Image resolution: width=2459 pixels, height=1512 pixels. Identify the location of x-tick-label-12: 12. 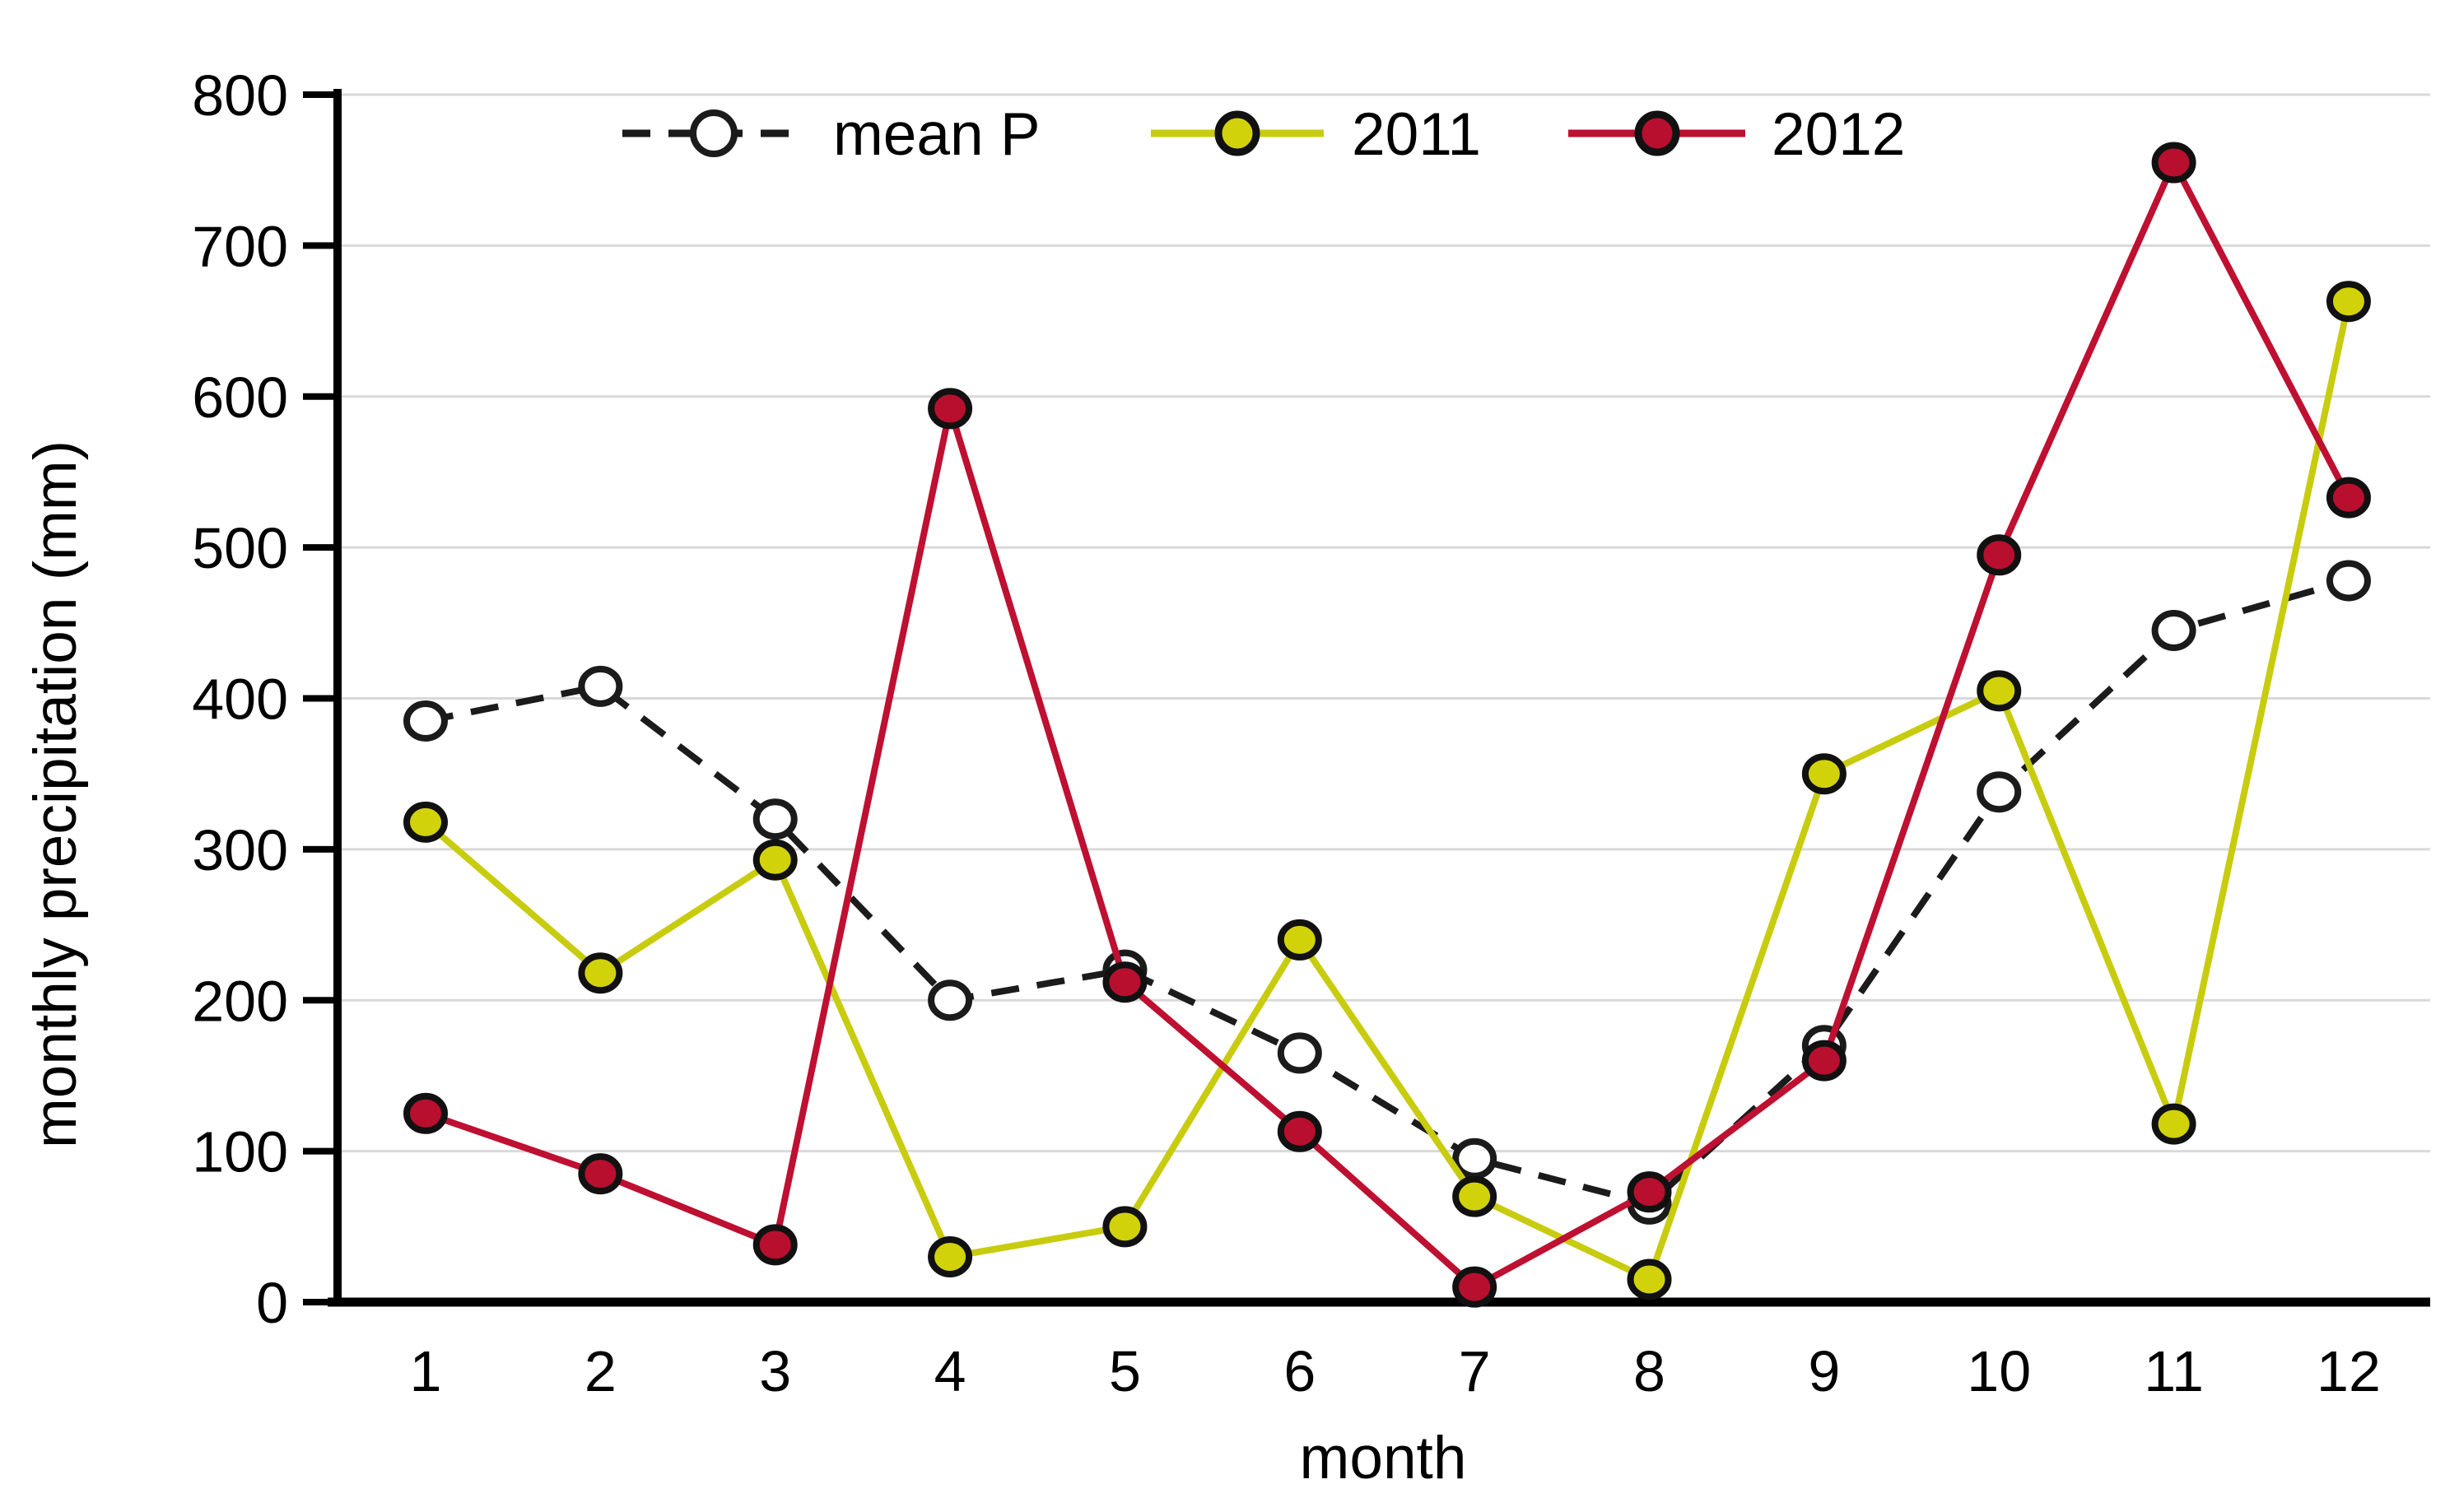
(2349, 1371).